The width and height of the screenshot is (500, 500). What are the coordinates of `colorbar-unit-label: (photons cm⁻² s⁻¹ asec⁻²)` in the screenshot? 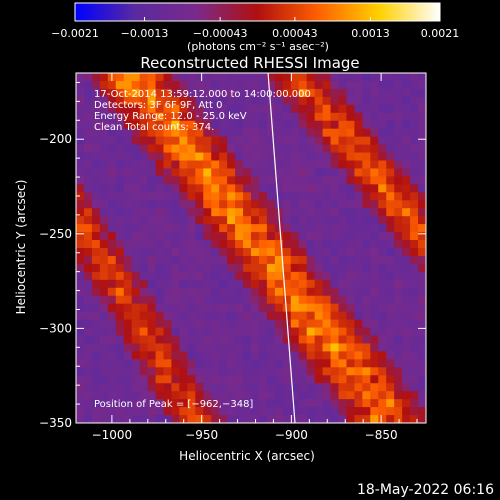 It's located at (258, 46).